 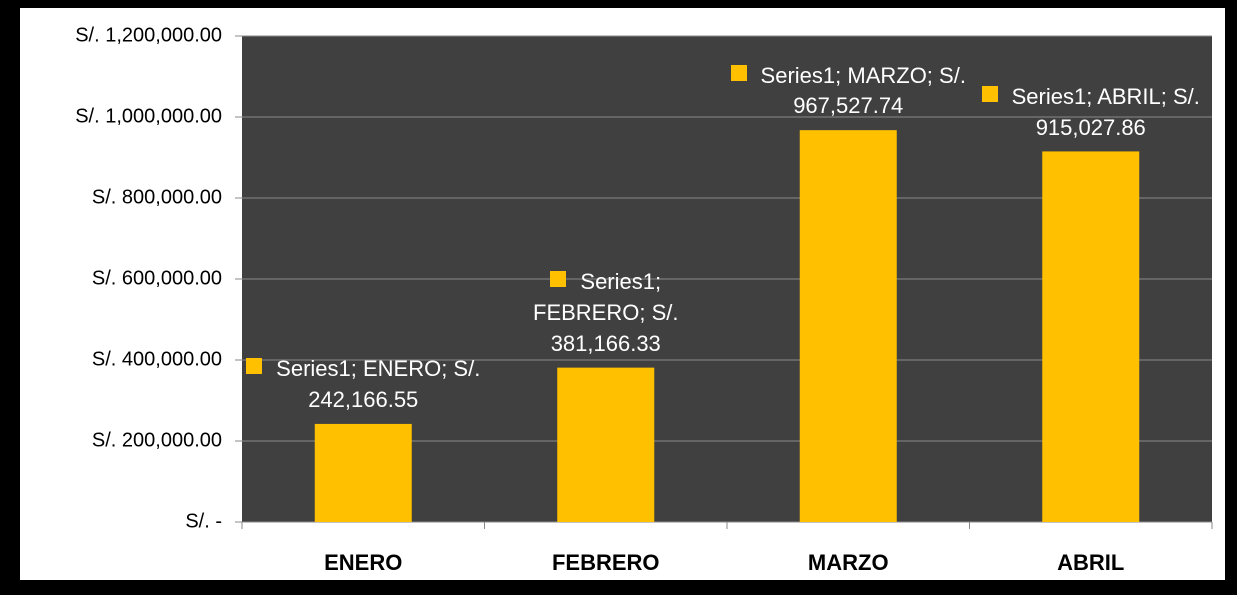 I want to click on y-tick-label: S/. 400,000.00, so click(x=157, y=359).